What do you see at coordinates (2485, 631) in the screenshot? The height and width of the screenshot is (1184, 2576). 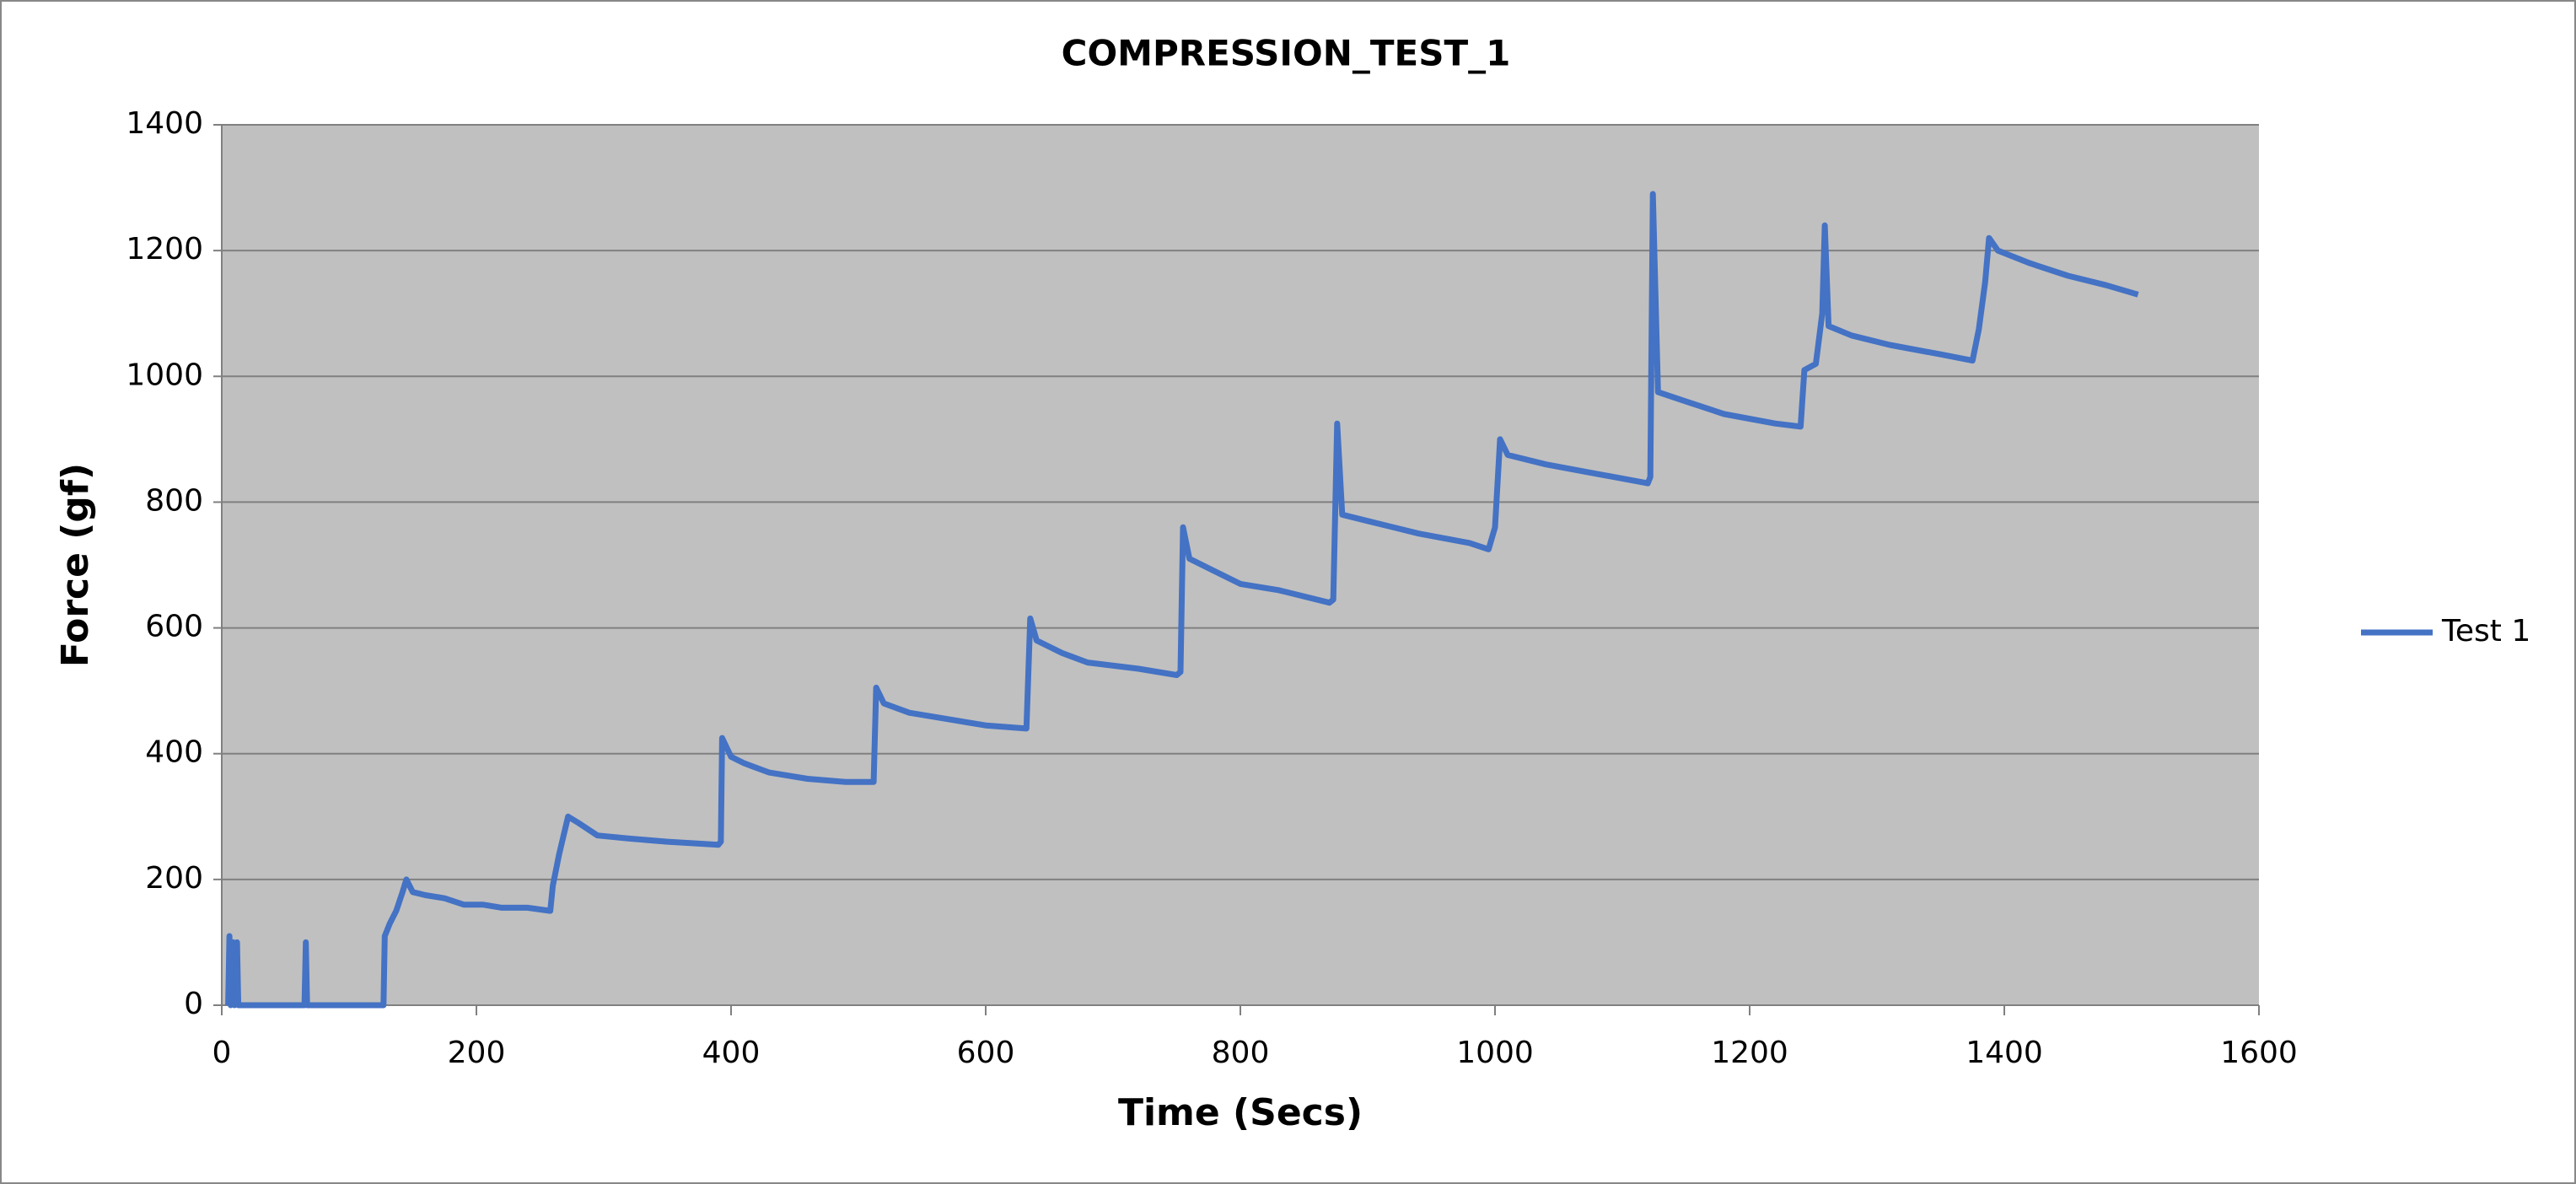 I see `legend-label: Test 1` at bounding box center [2485, 631].